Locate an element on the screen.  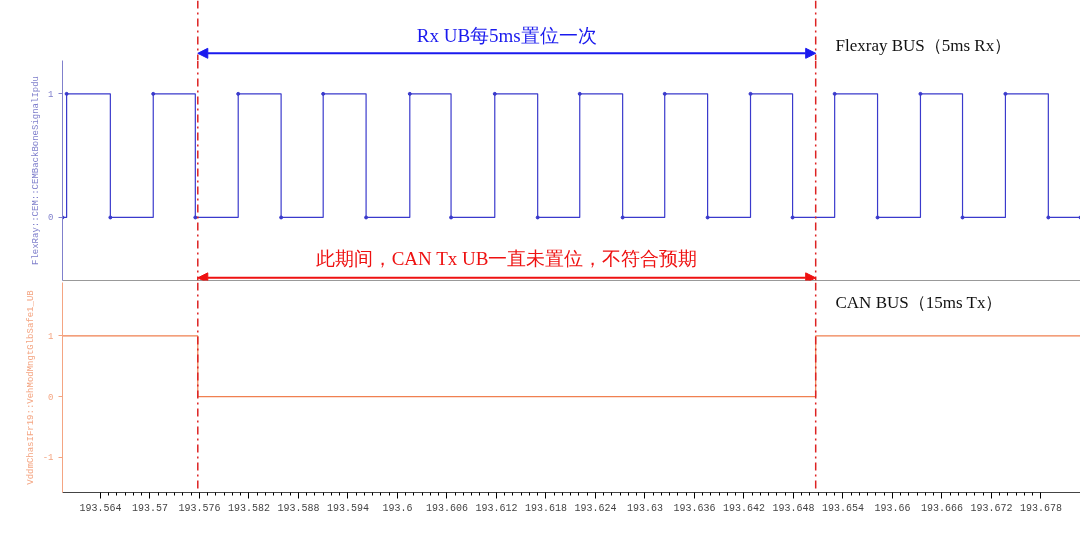
y-tick-label: -1 is located at coordinates (48, 458).